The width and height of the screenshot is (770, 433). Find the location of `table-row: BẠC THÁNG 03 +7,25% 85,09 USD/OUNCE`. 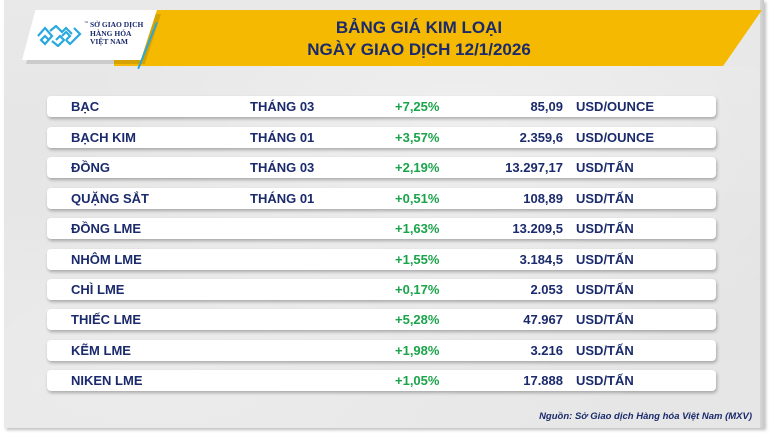

table-row: BẠC THÁNG 03 +7,25% 85,09 USD/OUNCE is located at coordinates (381, 106).